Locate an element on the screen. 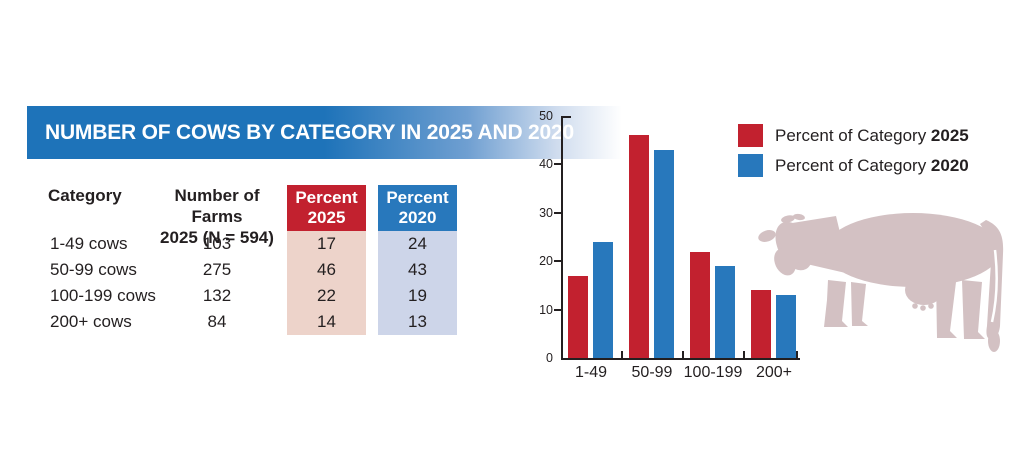 This screenshot has height=471, width=1024. pct2020-cell: 13 is located at coordinates (417, 321).